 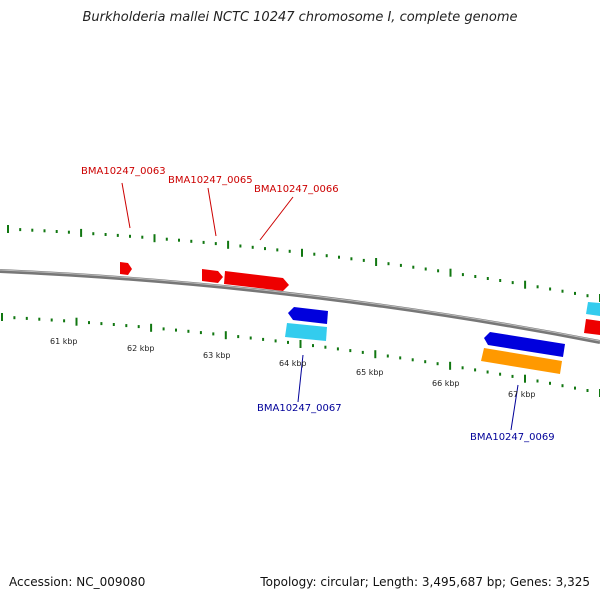 I want to click on kbp-label-61: 61 kbp, so click(x=64, y=341).